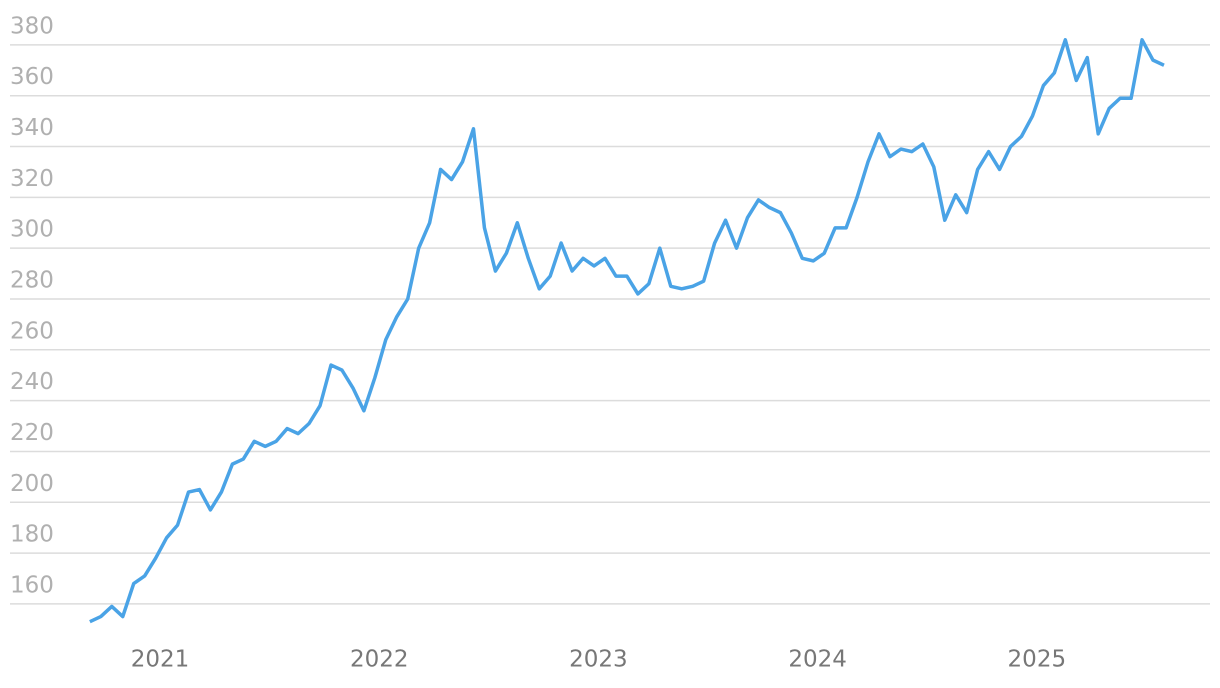 This screenshot has width=1220, height=688. Describe the element at coordinates (32, 280) in the screenshot. I see `y-tick-label: 280` at that location.